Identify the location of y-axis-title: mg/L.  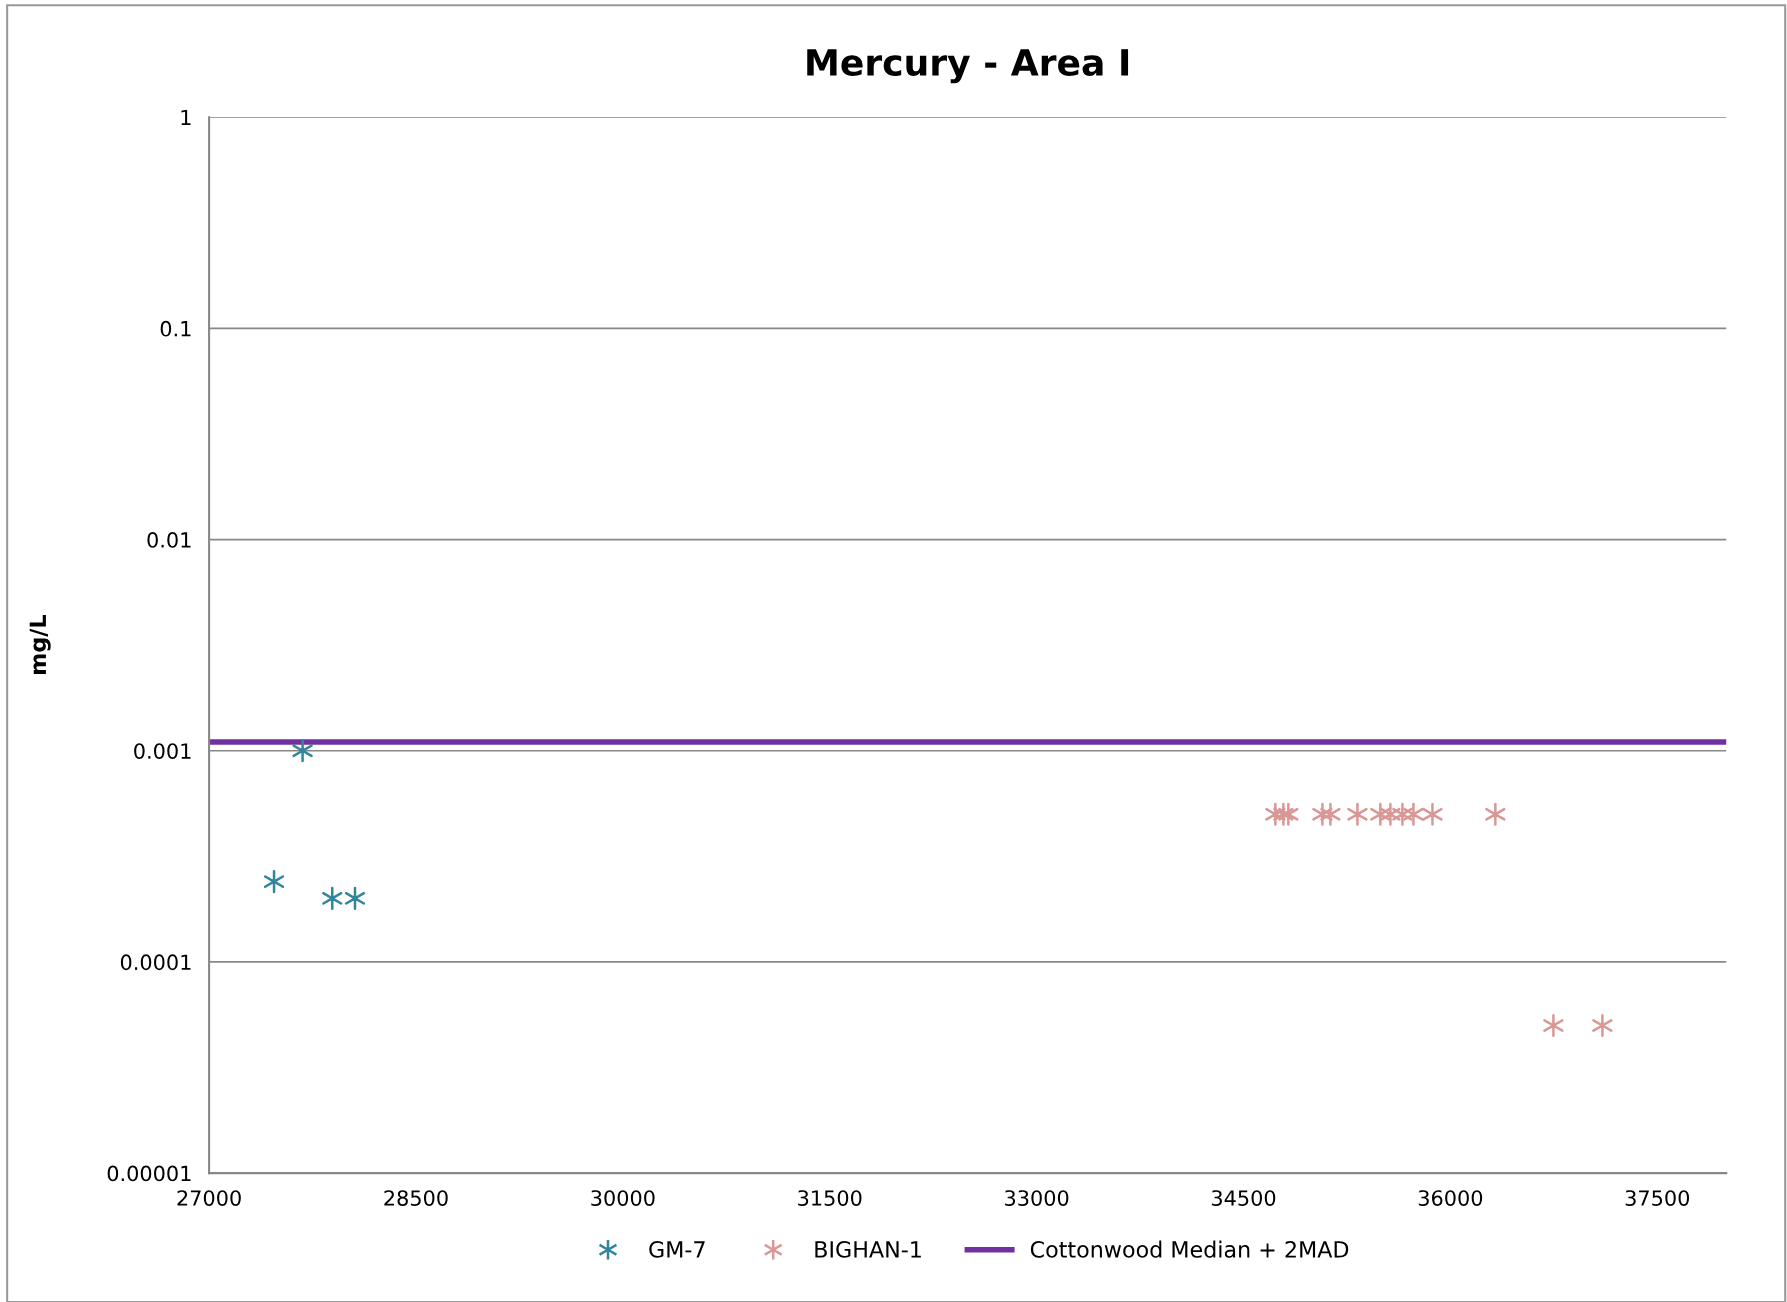
(40, 644).